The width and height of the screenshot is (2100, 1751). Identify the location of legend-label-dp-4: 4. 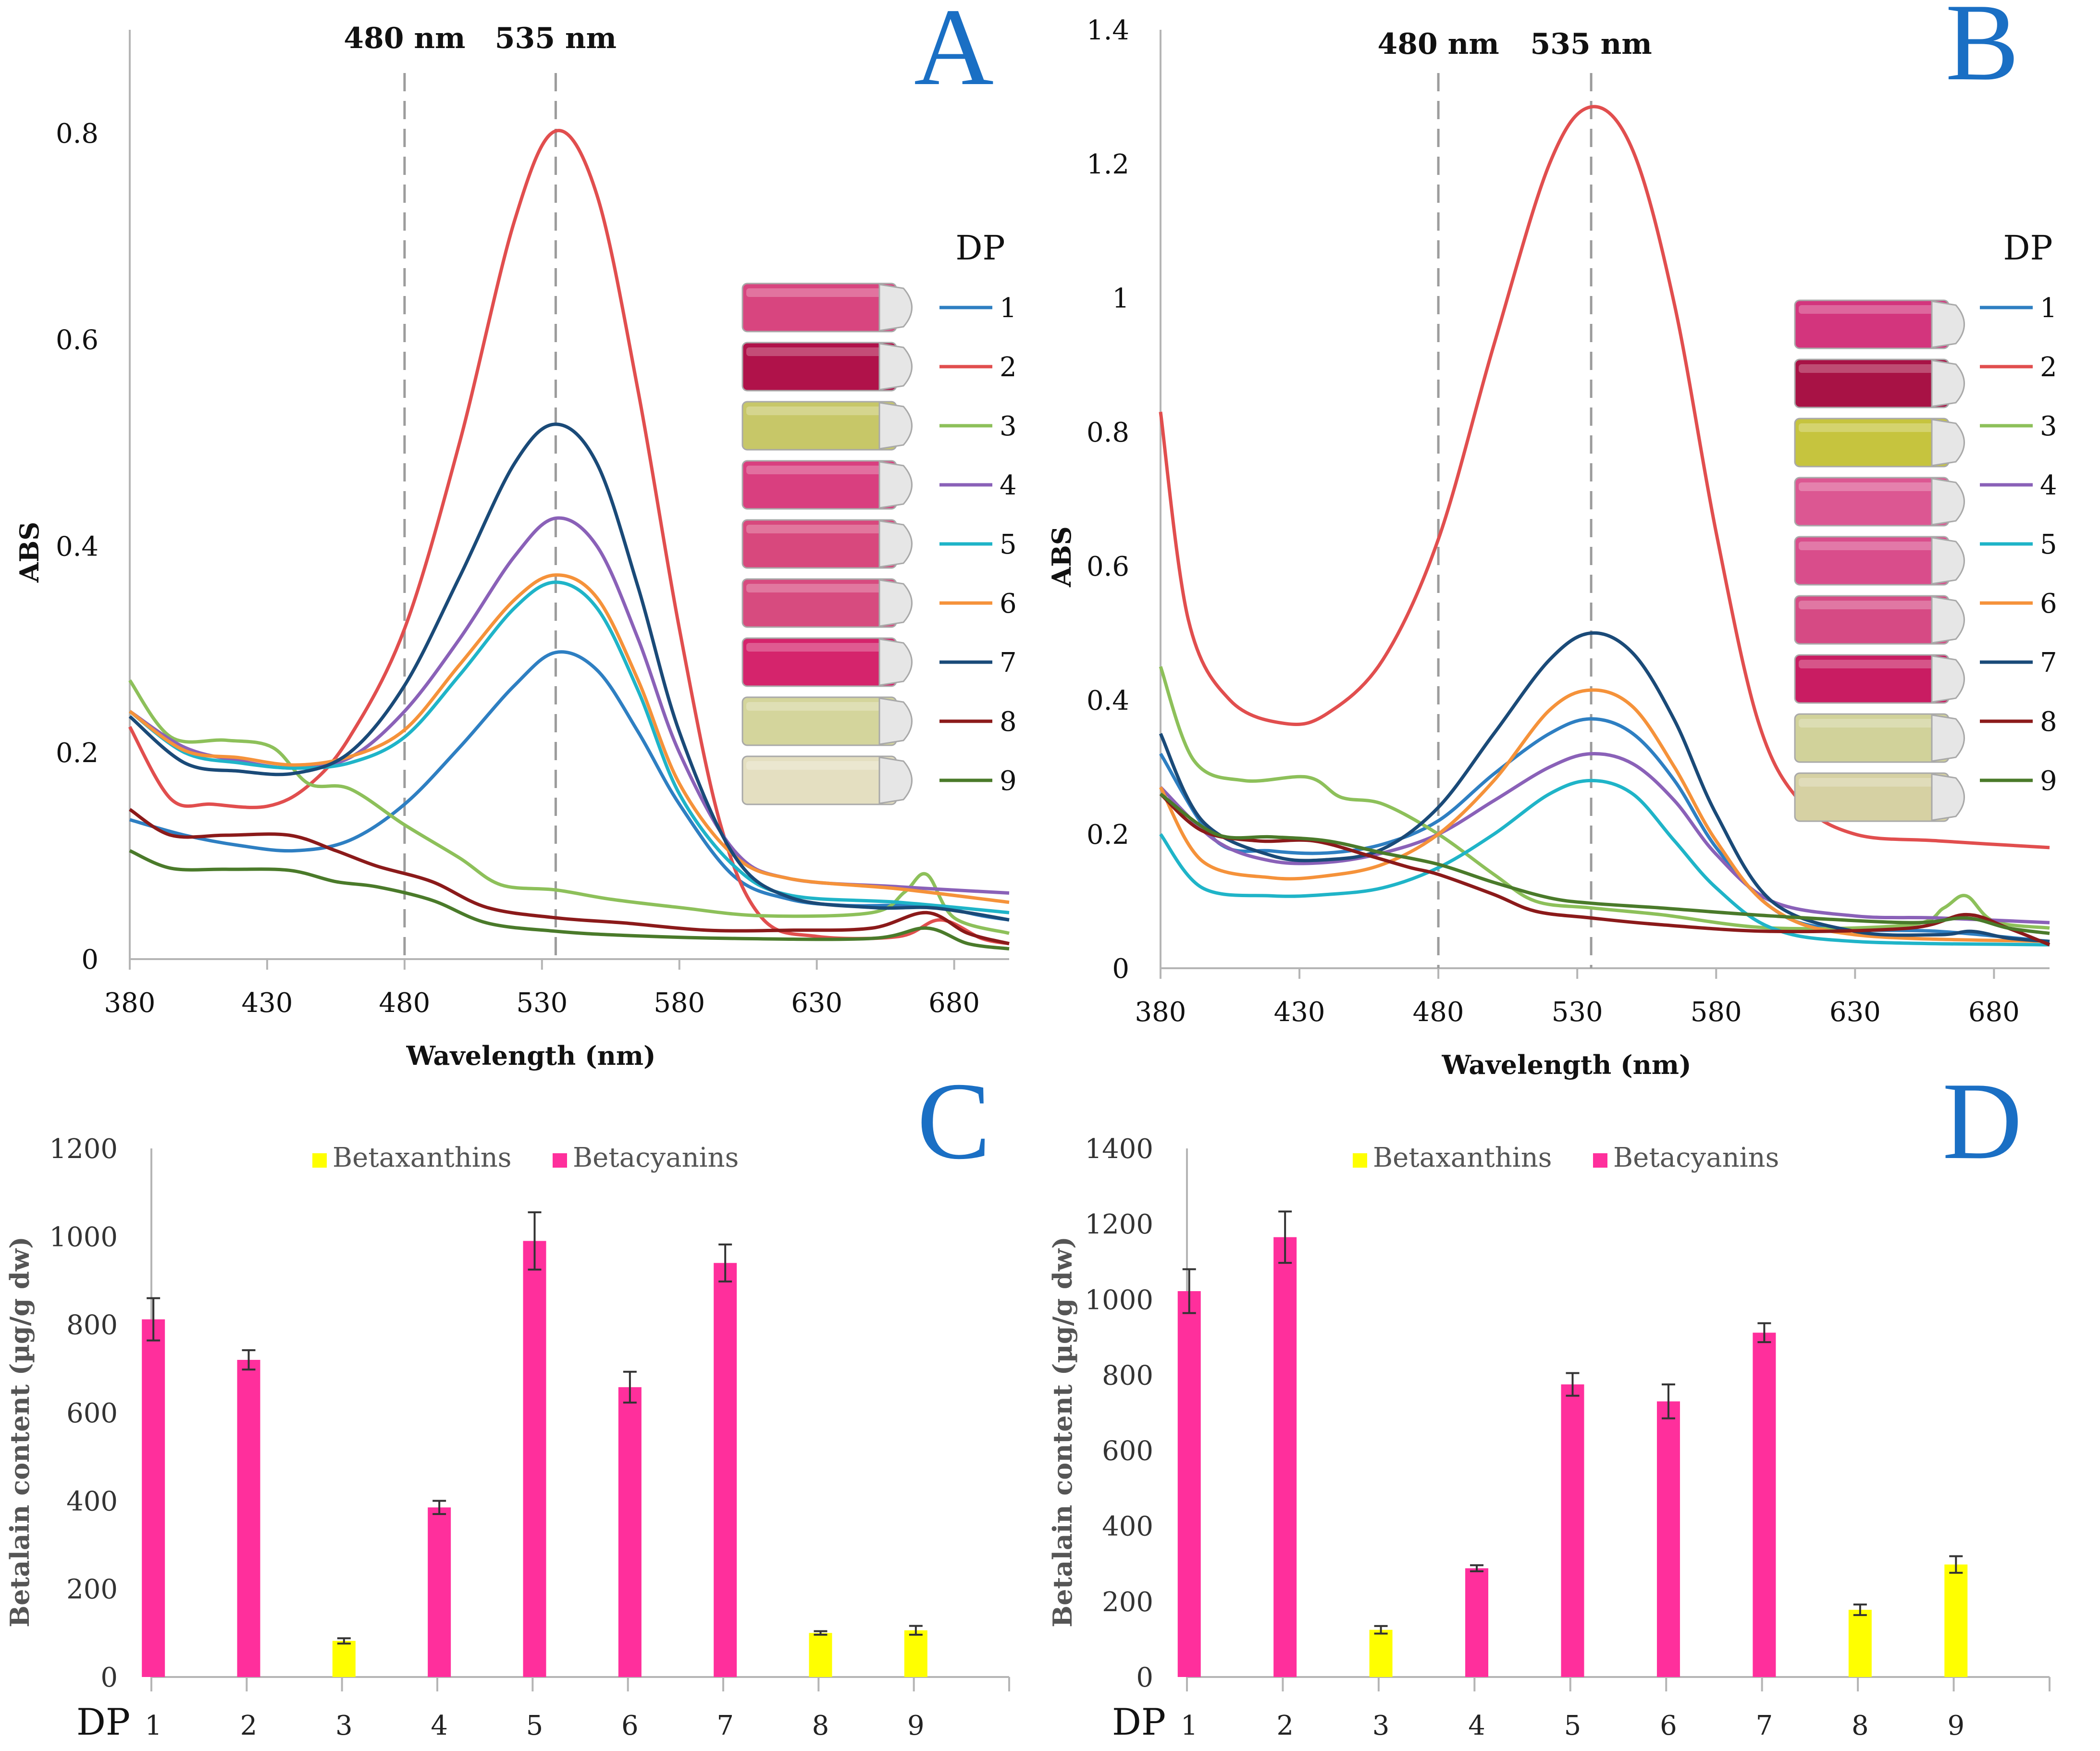
(2049, 486).